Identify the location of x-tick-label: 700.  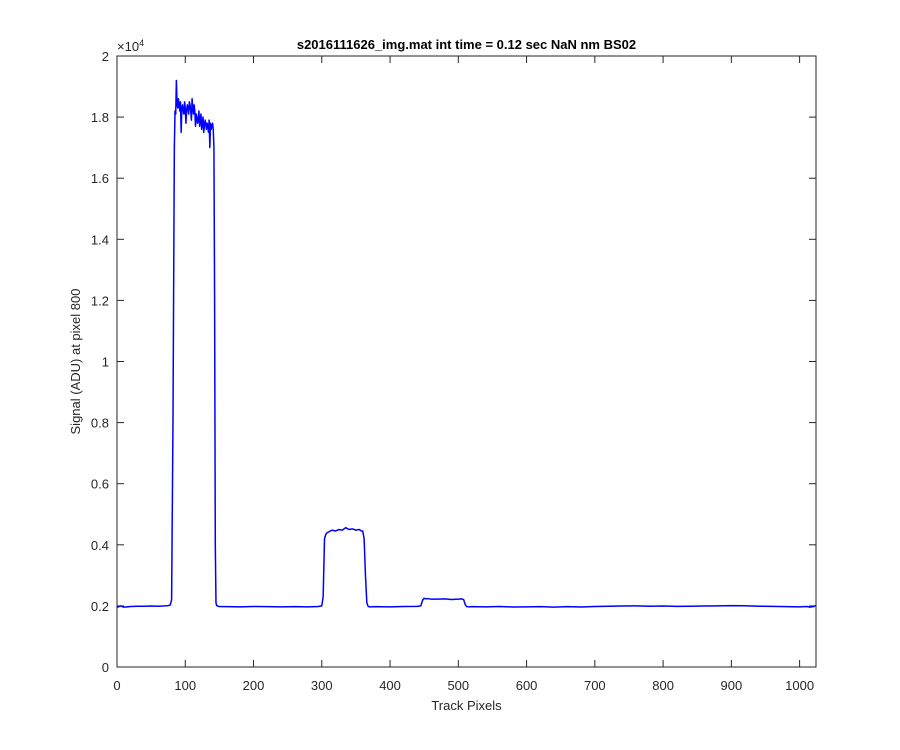
(595, 685).